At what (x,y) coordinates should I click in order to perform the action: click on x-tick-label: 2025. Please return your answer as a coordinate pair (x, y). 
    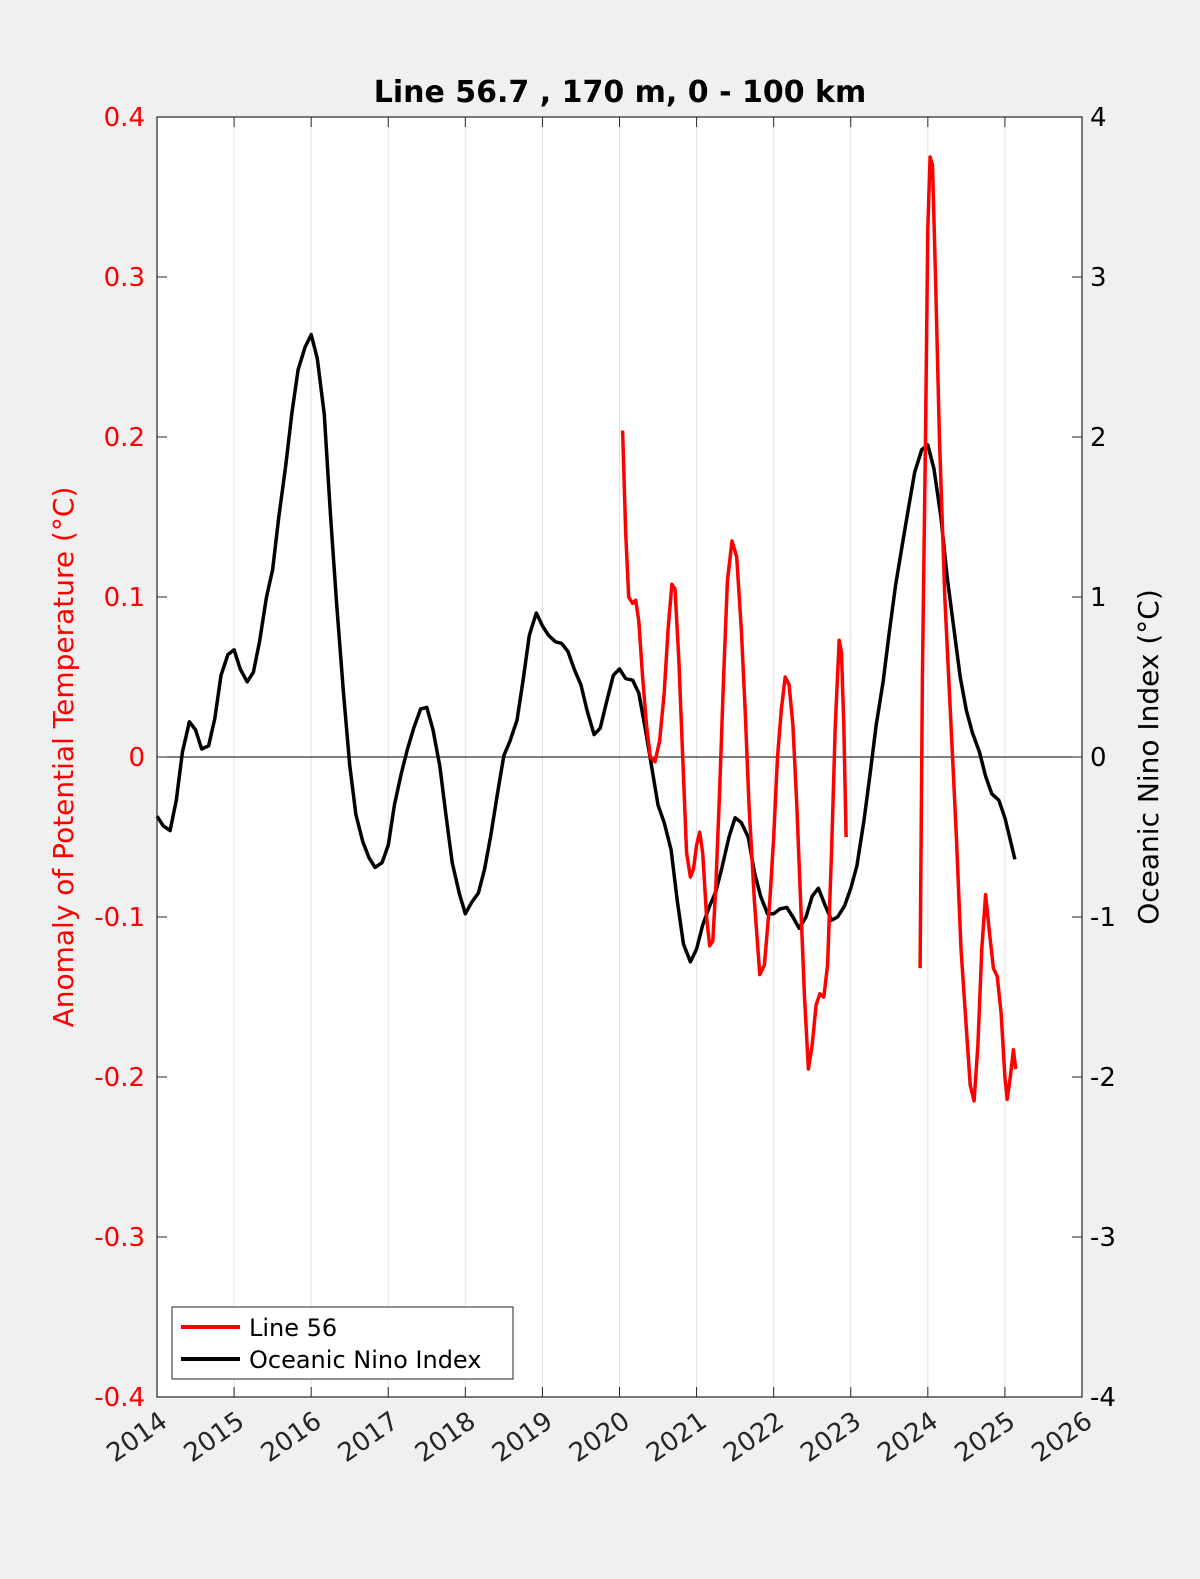
    Looking at the image, I should click on (985, 1437).